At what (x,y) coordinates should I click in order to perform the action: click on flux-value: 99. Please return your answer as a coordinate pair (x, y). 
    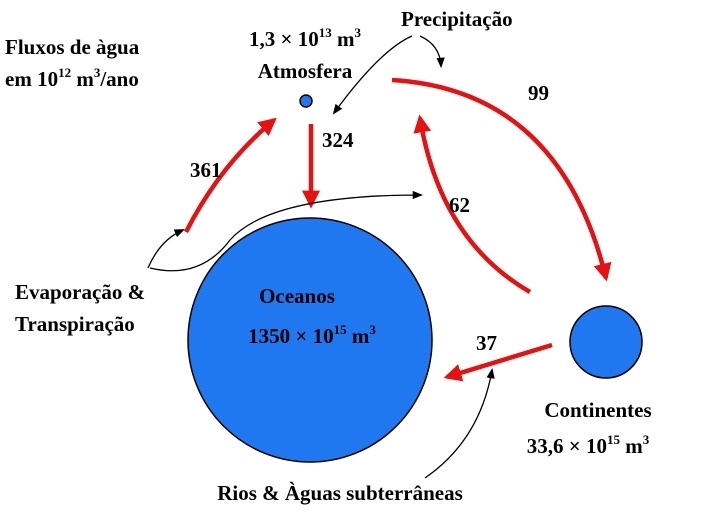
    Looking at the image, I should click on (538, 93).